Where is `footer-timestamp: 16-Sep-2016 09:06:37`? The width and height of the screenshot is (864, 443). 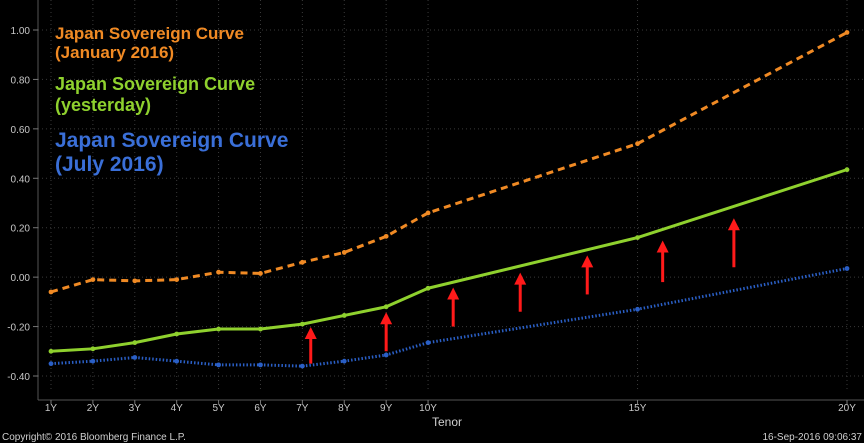
footer-timestamp: 16-Sep-2016 09:06:37 is located at coordinates (812, 437).